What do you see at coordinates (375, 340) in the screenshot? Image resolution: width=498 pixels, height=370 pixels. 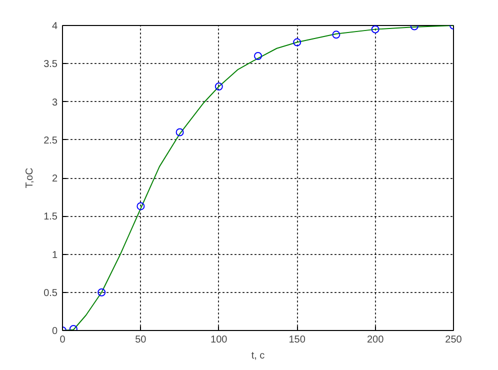 I see `x-tick-label: 200` at bounding box center [375, 340].